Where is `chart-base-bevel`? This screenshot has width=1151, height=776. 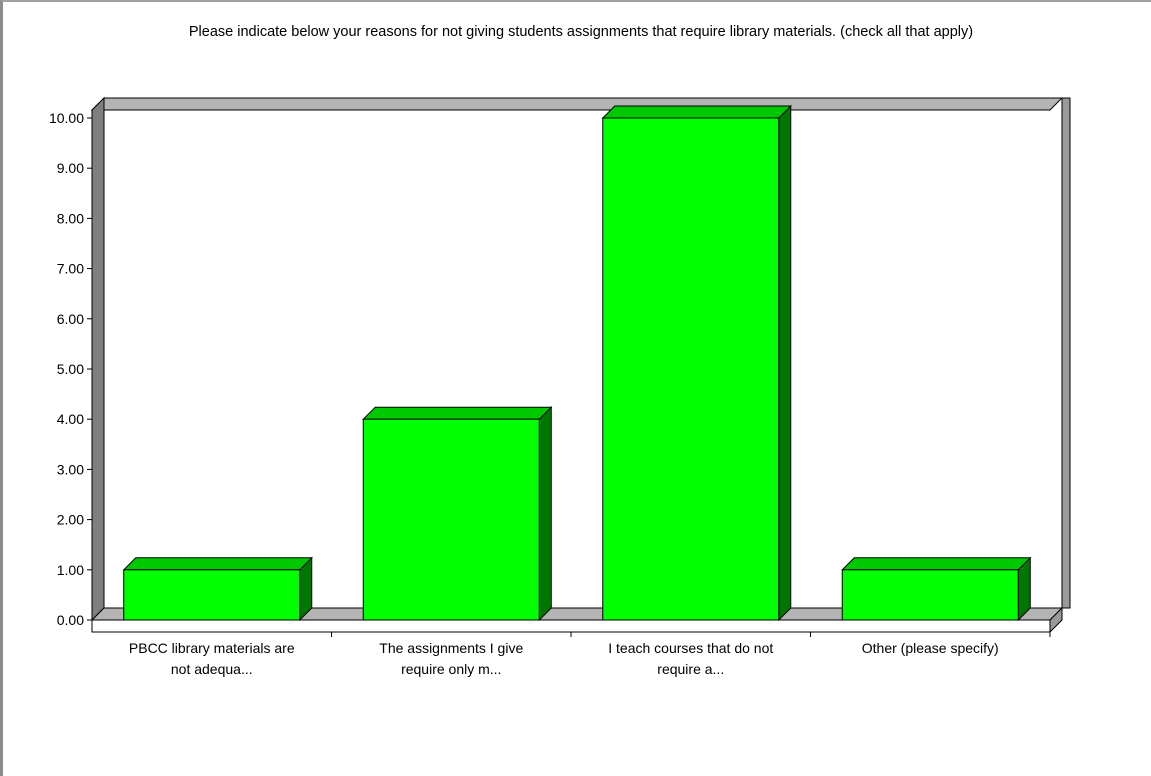
chart-base-bevel is located at coordinates (1056, 620).